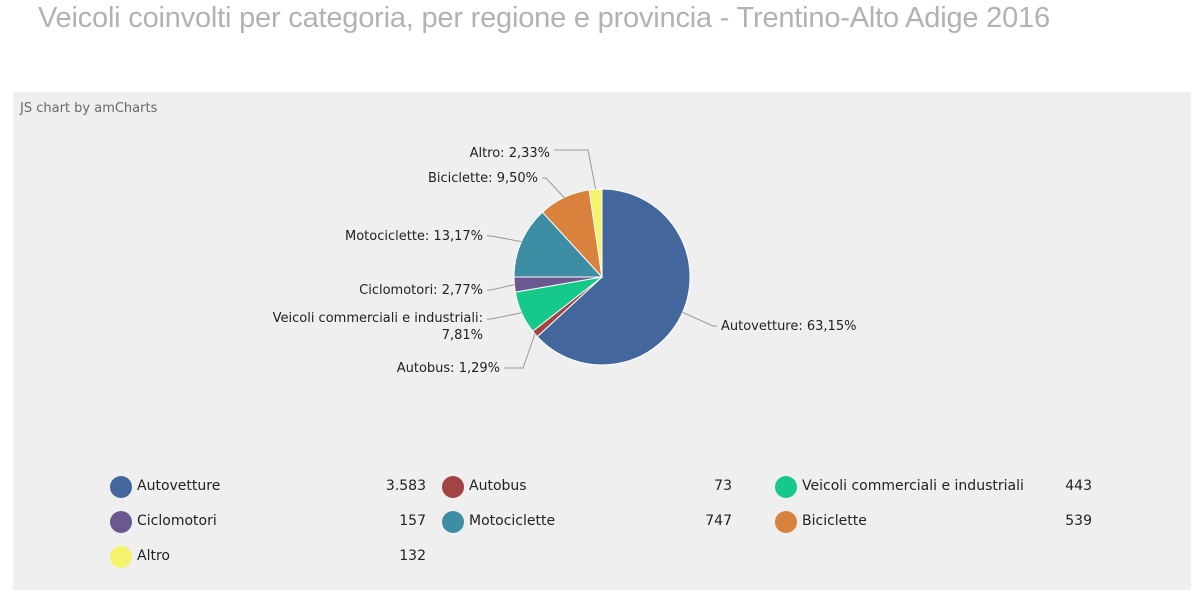 The image size is (1199, 602). Describe the element at coordinates (378, 327) in the screenshot. I see `slice-label-veicoli-commerciali-e-industriali: Veicoli commerciali e industriali: 7,81%` at that location.